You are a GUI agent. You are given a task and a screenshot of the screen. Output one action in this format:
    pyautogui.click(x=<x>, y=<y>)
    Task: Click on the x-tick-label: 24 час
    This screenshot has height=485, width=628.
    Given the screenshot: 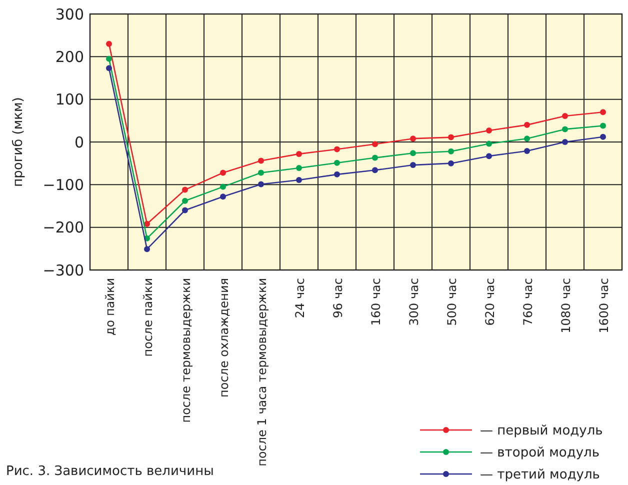 What is the action you would take?
    pyautogui.click(x=300, y=298)
    